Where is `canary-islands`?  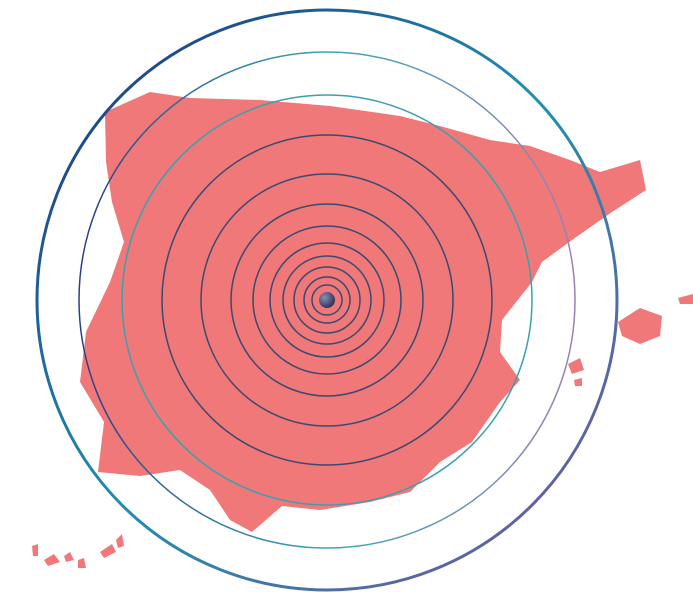
canary-islands is located at coordinates (78, 551).